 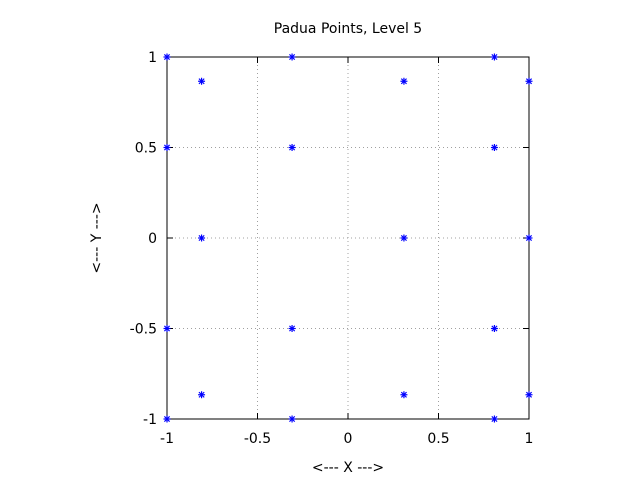 What do you see at coordinates (146, 149) in the screenshot?
I see `y-tick-label: 0.5` at bounding box center [146, 149].